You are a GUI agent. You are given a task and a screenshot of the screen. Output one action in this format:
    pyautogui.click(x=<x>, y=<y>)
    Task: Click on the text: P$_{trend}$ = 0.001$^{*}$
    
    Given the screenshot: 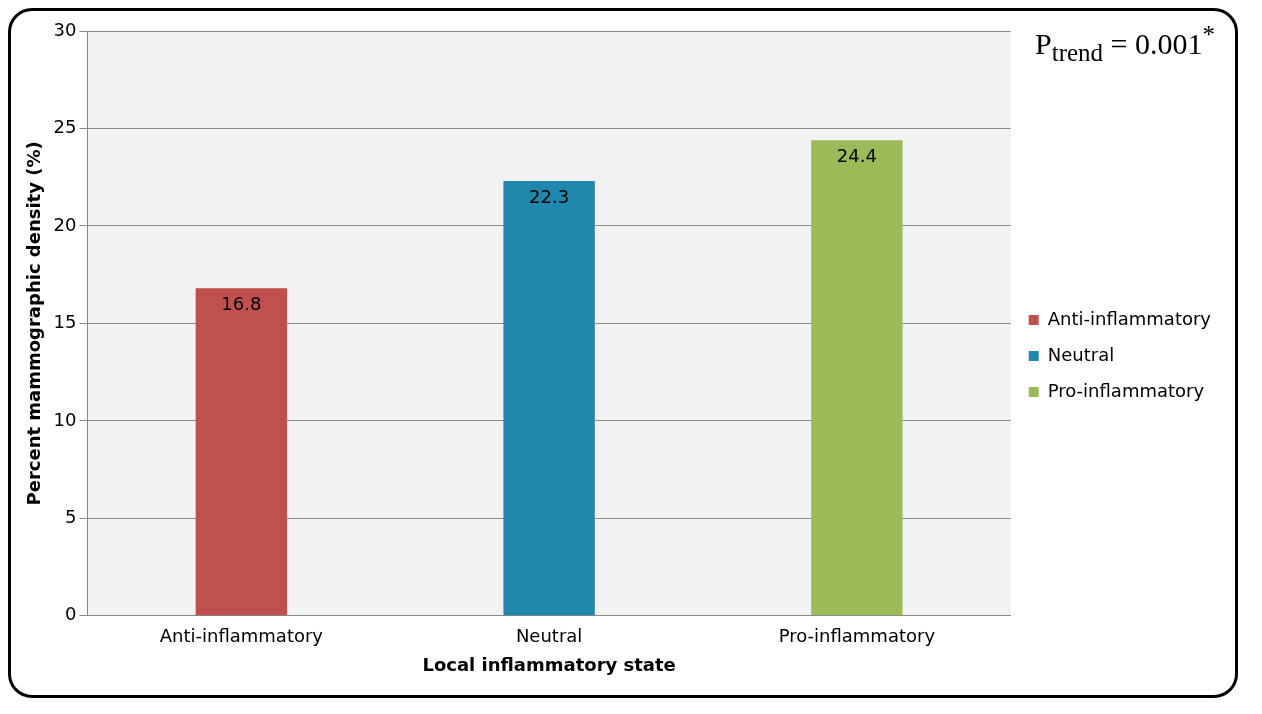 What is the action you would take?
    pyautogui.click(x=1125, y=44)
    